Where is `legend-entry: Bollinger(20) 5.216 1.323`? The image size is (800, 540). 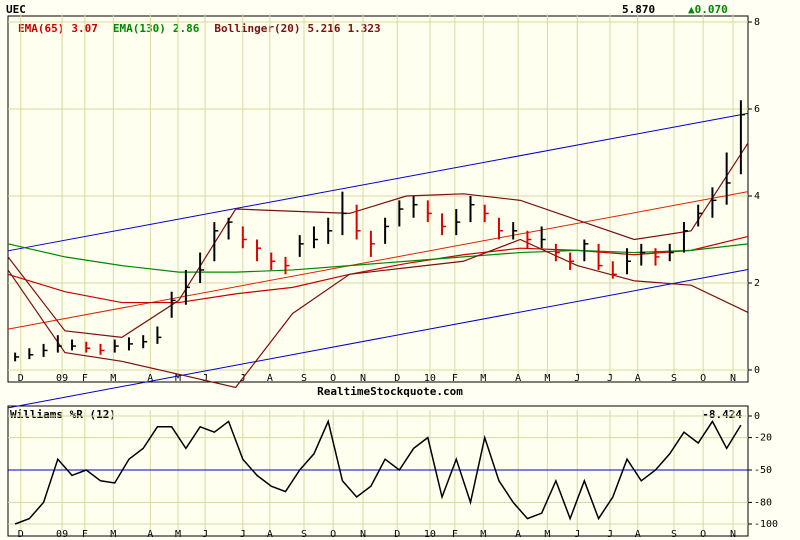 legend-entry: Bollinger(20) 5.216 1.323 is located at coordinates (297, 28).